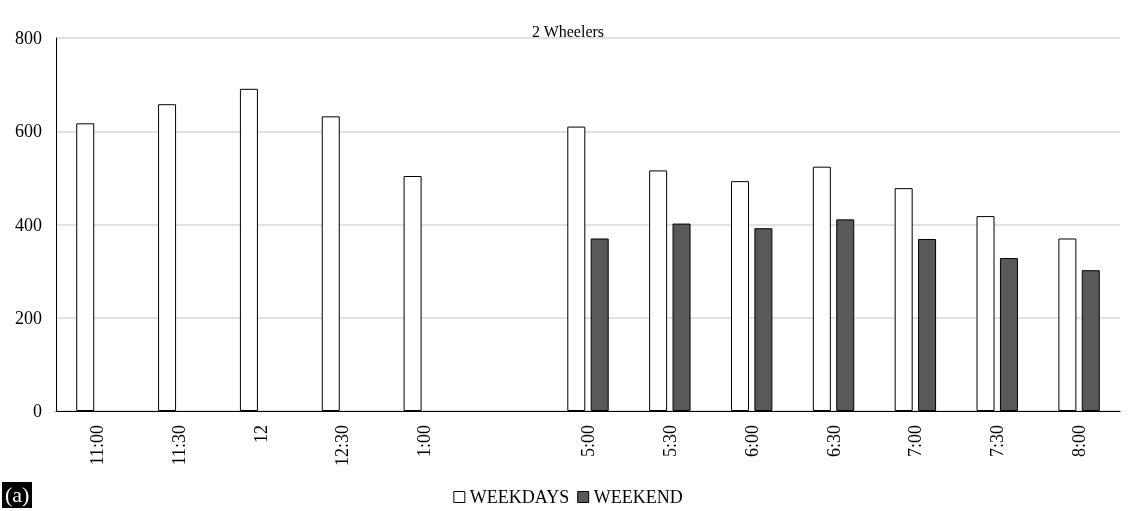 The width and height of the screenshot is (1136, 511). What do you see at coordinates (519, 497) in the screenshot?
I see `legend-label: WEEKDAYS` at bounding box center [519, 497].